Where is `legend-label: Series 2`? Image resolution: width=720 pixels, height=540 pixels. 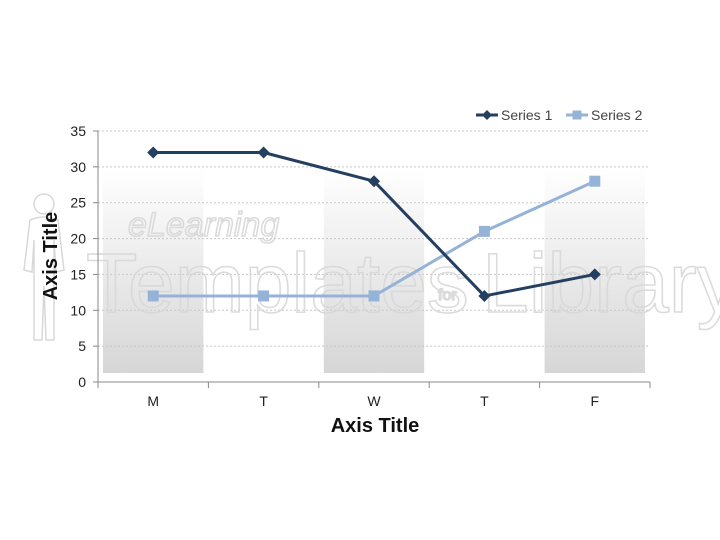
legend-label: Series 2 is located at coordinates (617, 115).